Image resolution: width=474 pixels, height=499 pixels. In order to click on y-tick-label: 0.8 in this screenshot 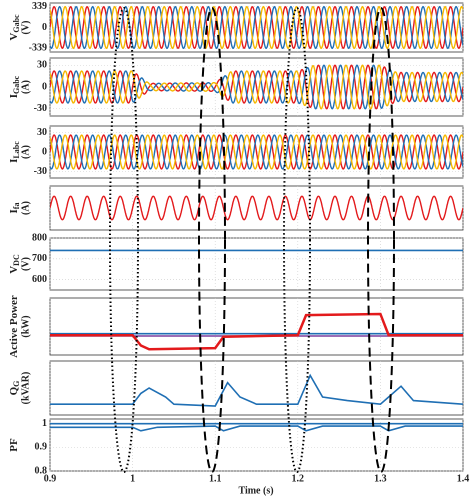, I will do `click(41, 470)`.